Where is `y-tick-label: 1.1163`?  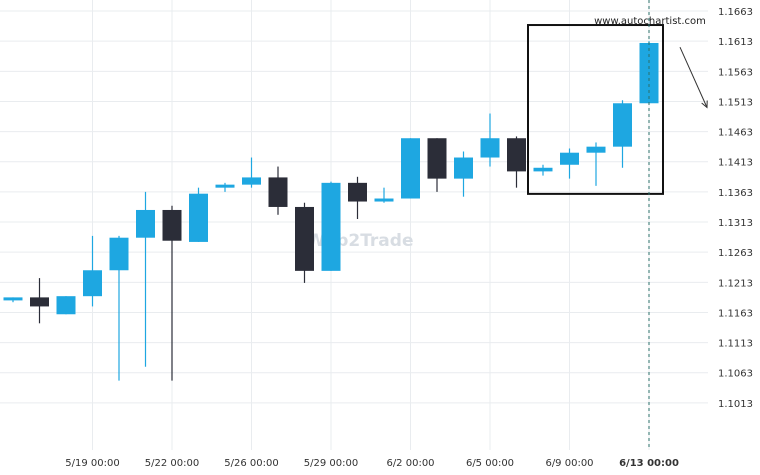 y-tick-label: 1.1163 is located at coordinates (735, 313).